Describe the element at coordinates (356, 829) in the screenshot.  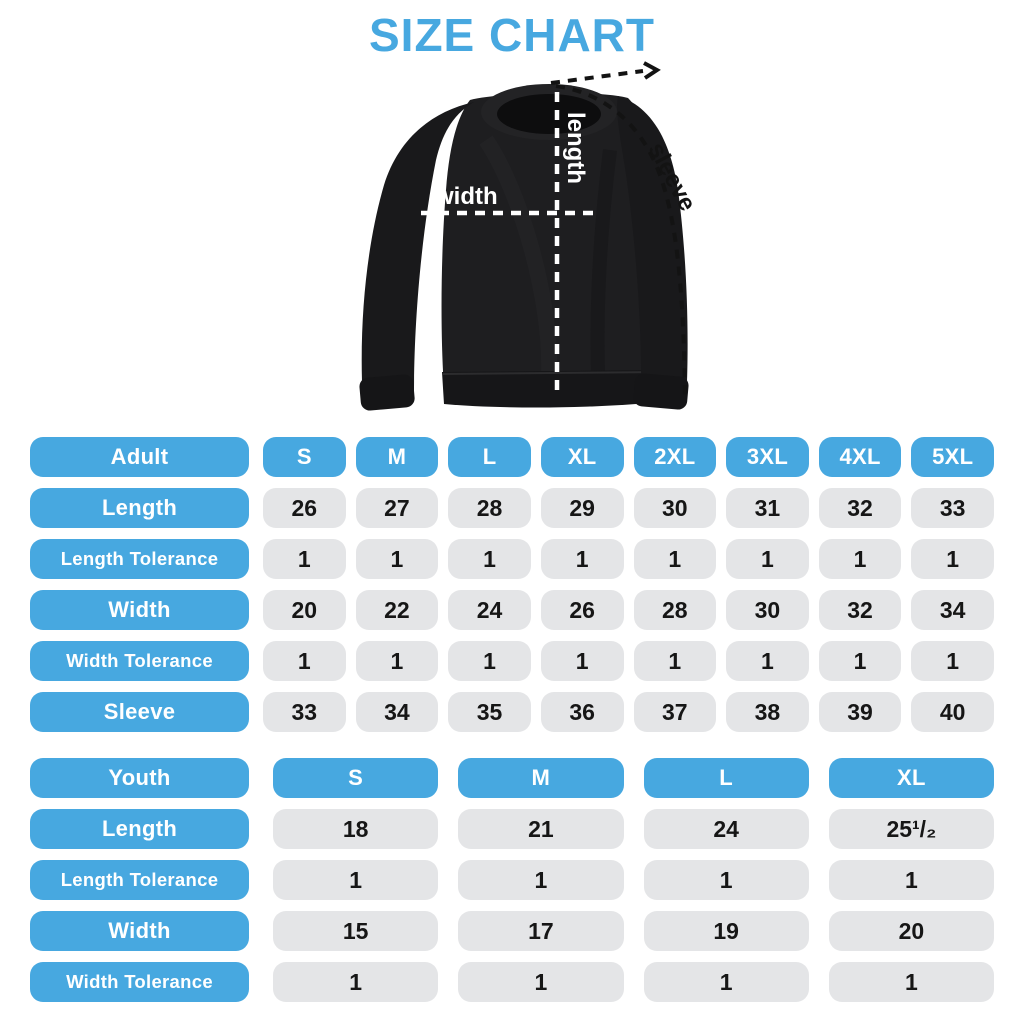
I see `value-cell: 18` at that location.